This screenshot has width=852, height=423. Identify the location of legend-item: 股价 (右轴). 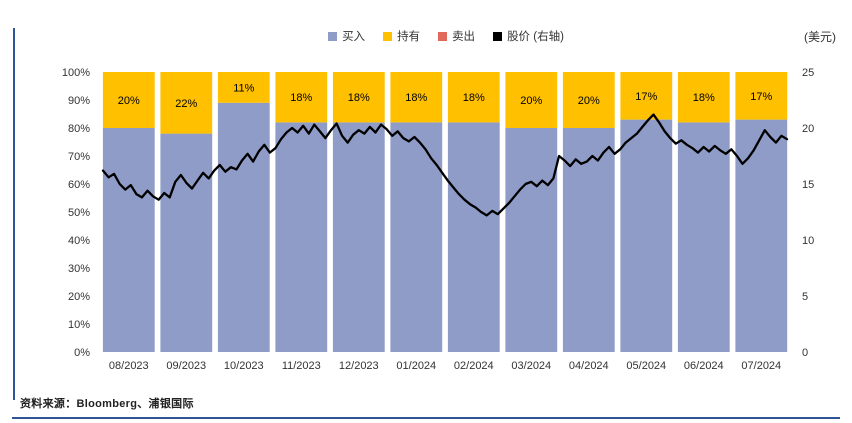
(528, 36).